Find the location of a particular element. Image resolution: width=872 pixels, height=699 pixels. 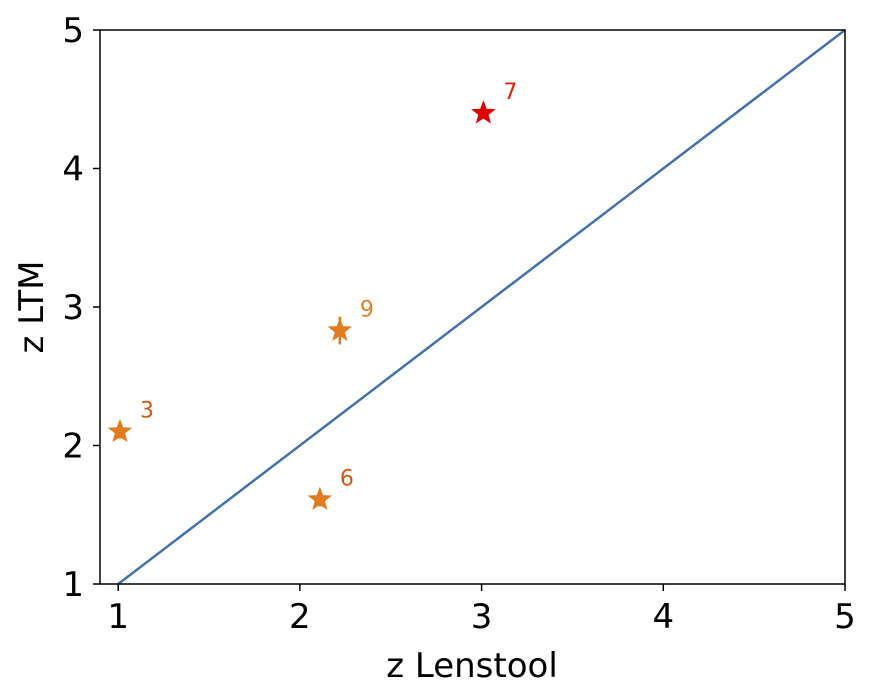

point-label-9: 9 is located at coordinates (367, 310).